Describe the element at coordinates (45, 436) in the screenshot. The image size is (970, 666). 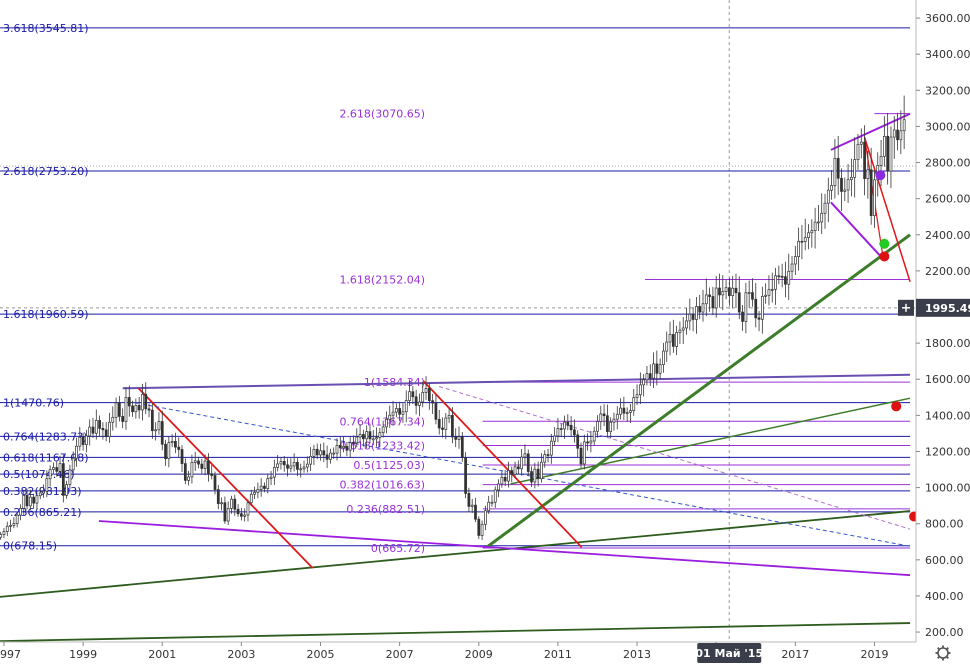
I see `fib-level-label: 0.764(1283.7?)` at that location.